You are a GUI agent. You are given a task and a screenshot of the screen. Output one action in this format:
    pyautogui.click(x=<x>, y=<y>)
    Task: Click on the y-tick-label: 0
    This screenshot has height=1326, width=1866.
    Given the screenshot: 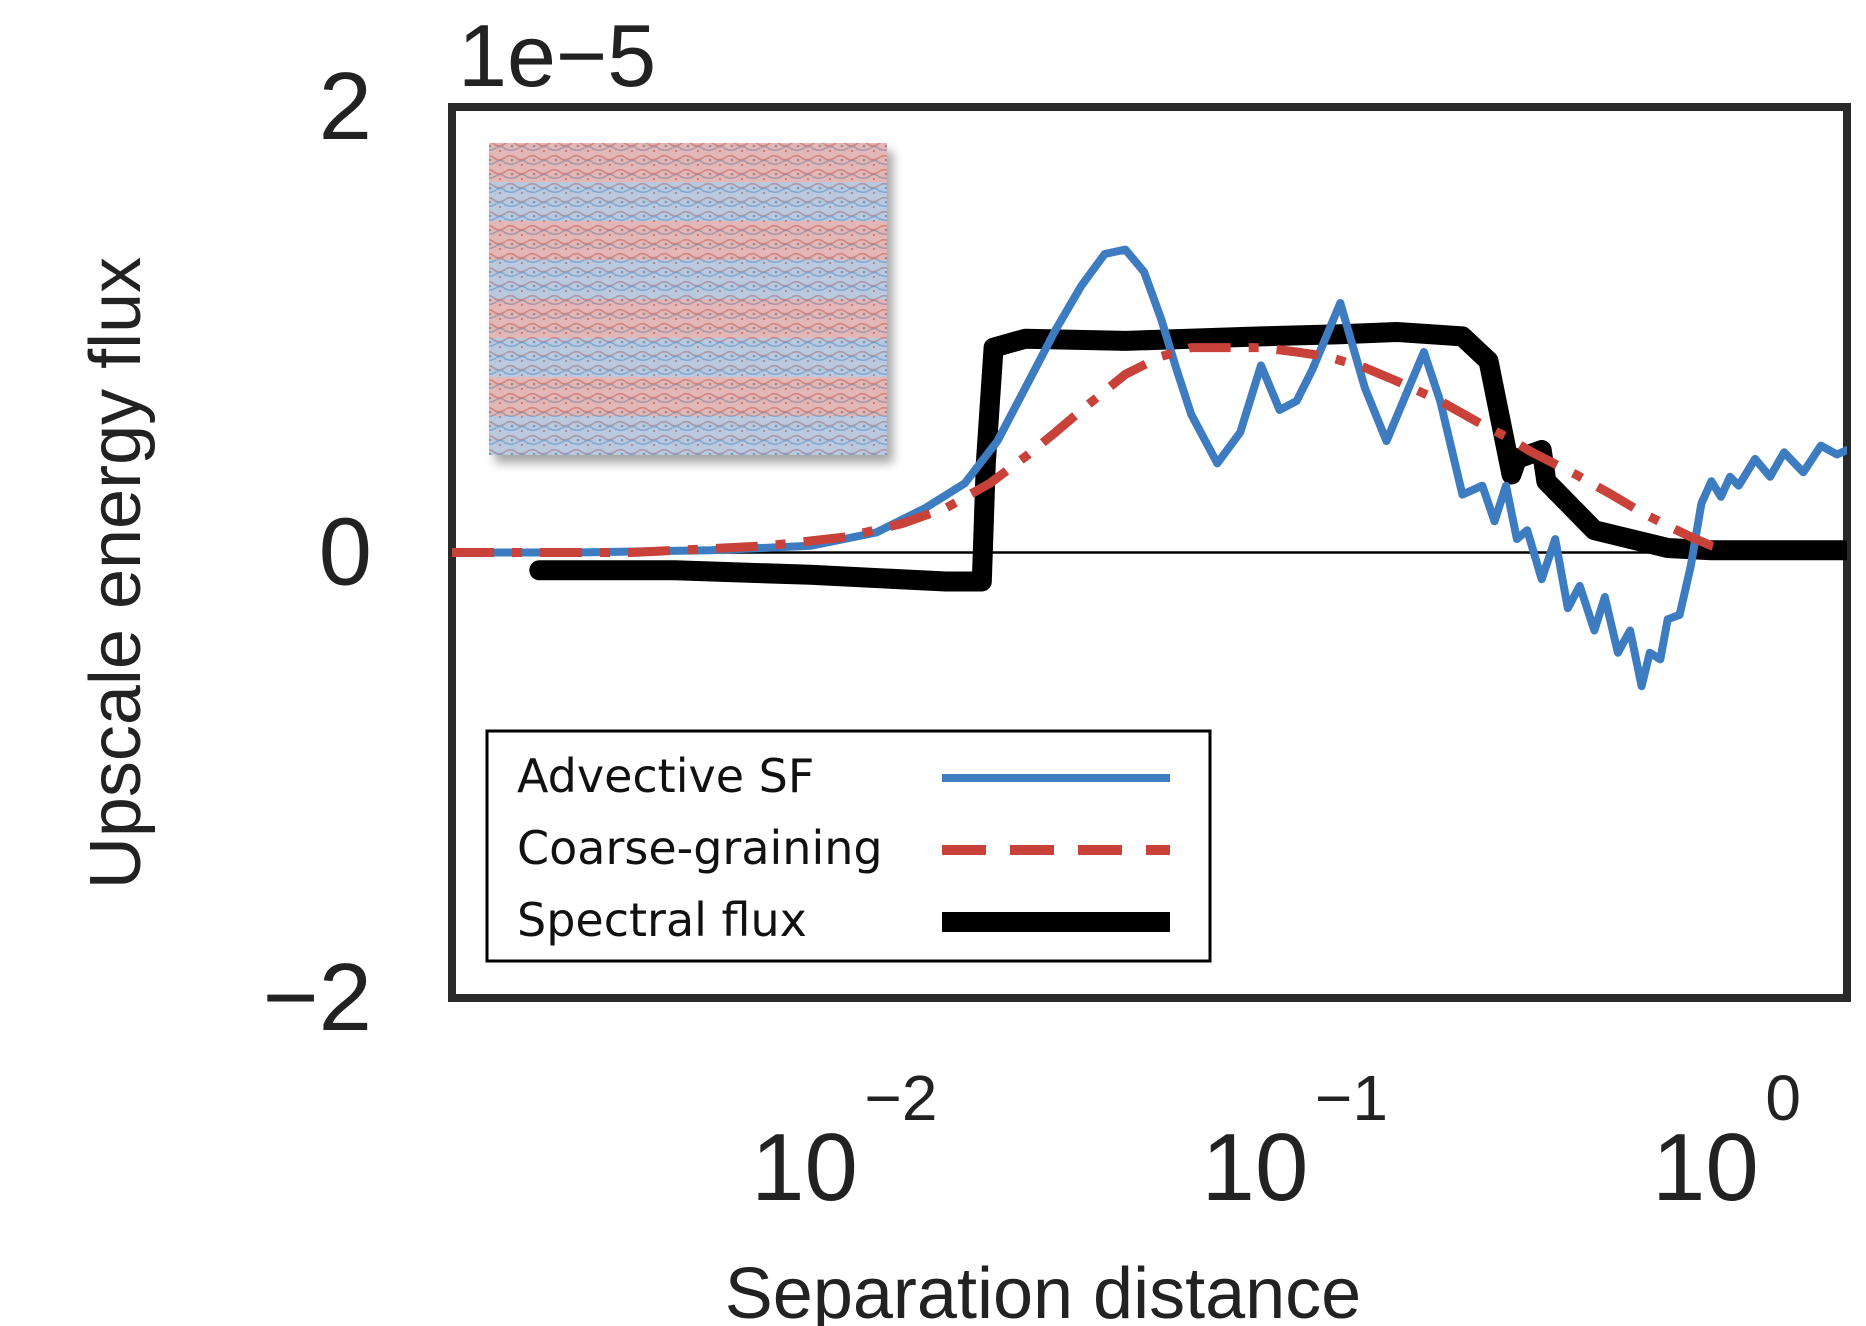 What is the action you would take?
    pyautogui.click(x=345, y=552)
    